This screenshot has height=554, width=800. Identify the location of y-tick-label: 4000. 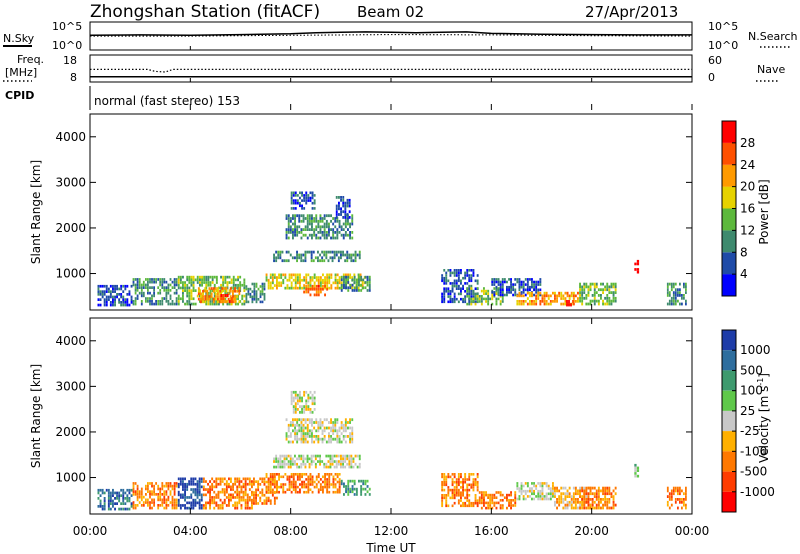
(70, 341).